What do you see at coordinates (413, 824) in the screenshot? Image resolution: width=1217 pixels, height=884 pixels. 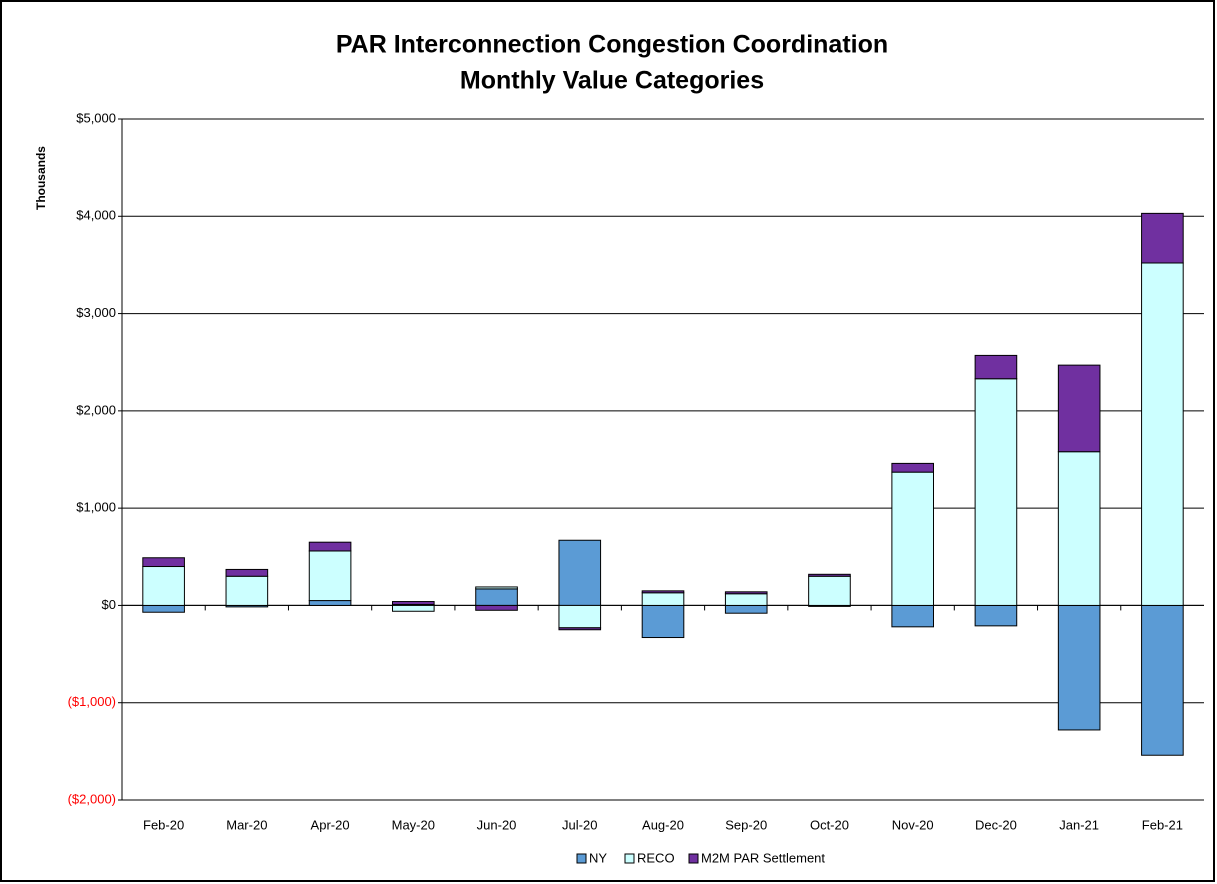 I see `x-tick-label: May-20` at bounding box center [413, 824].